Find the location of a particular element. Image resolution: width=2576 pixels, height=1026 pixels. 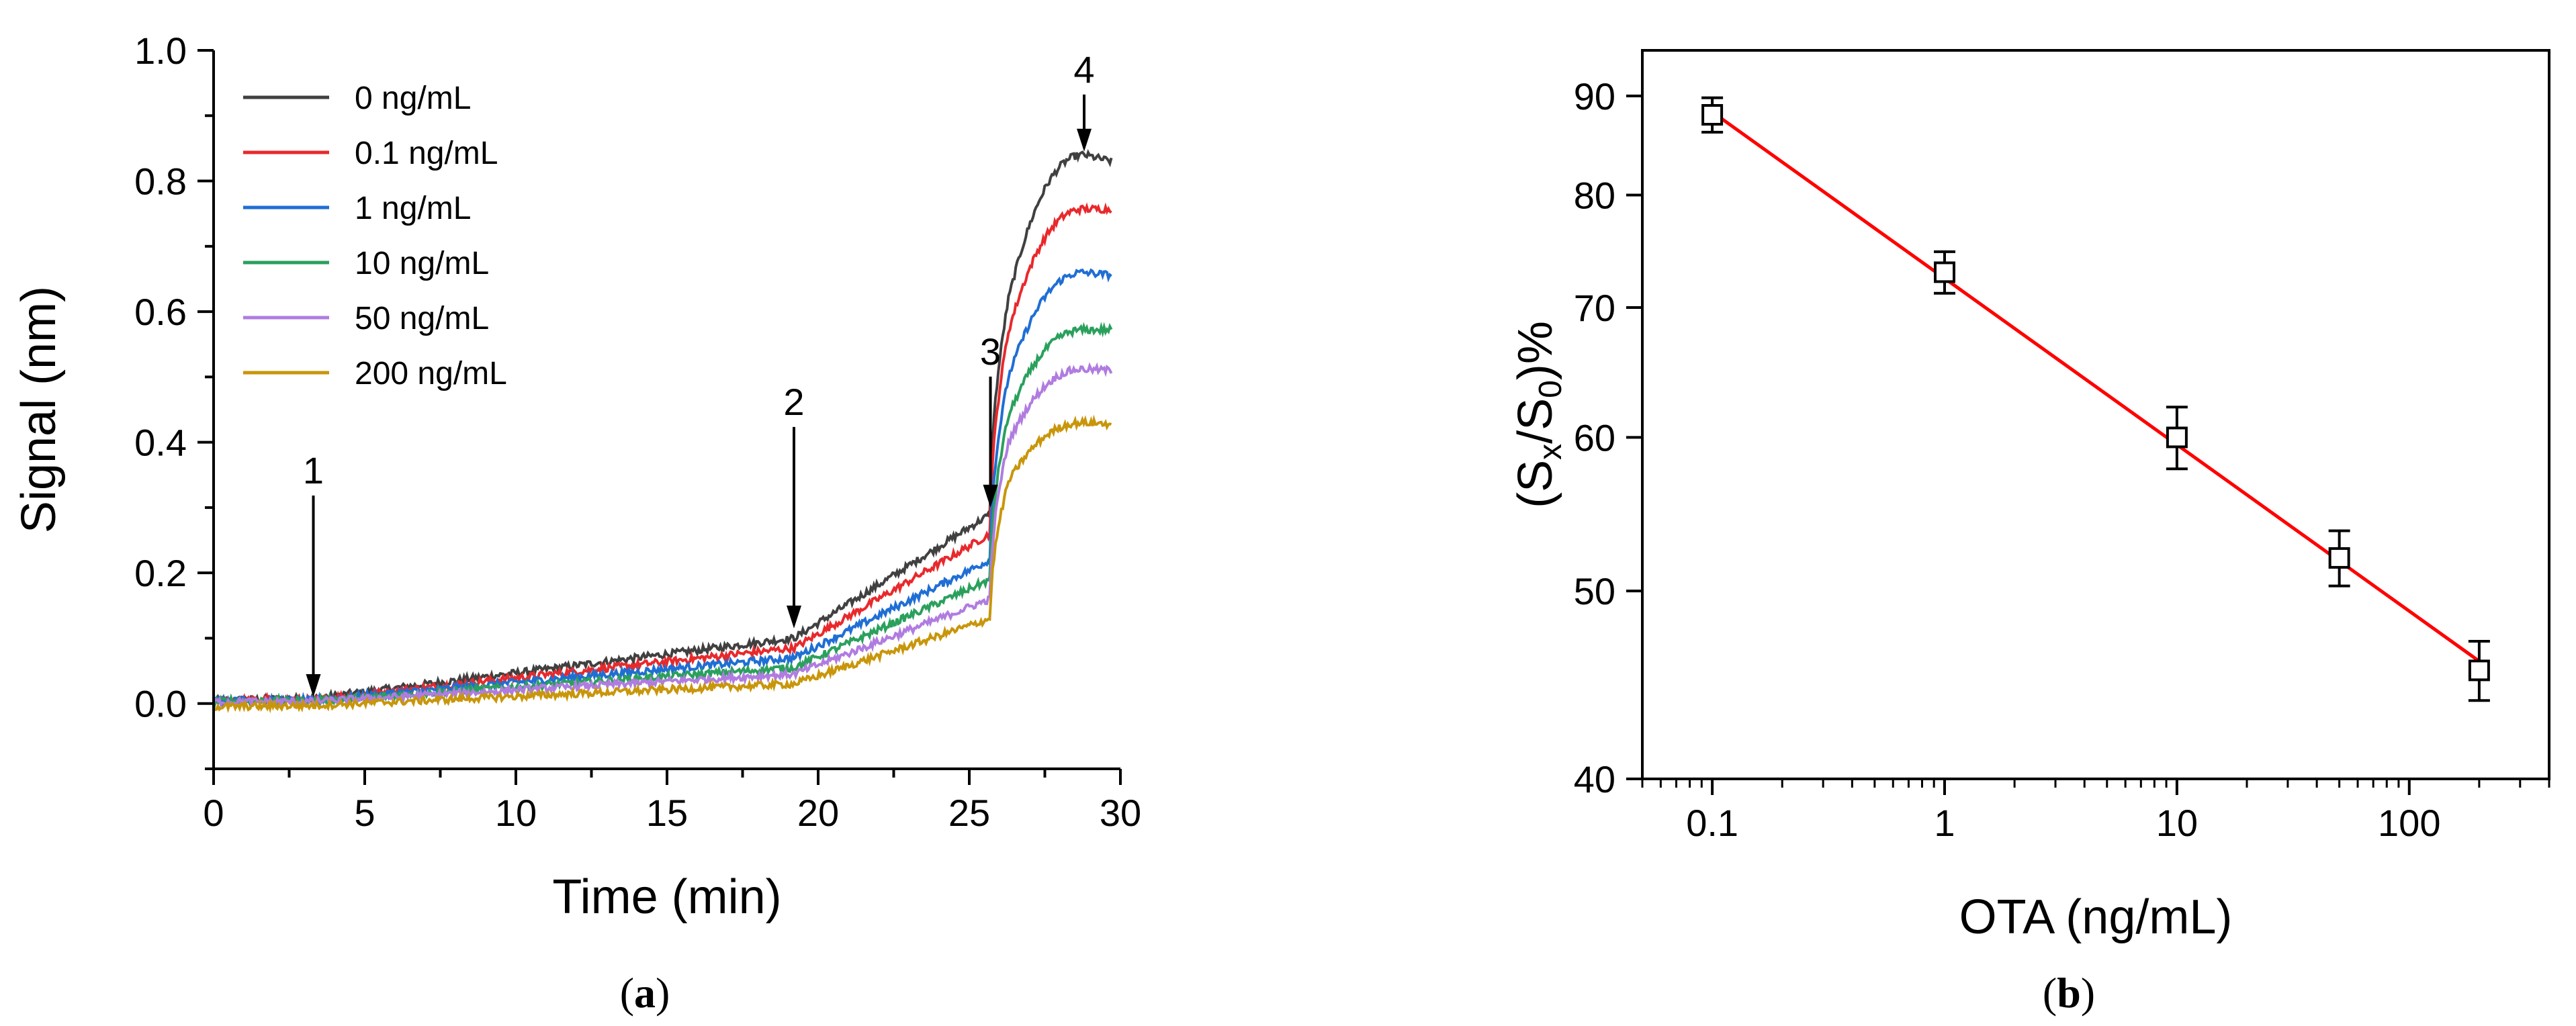

annotation-label: 4 is located at coordinates (1083, 69).